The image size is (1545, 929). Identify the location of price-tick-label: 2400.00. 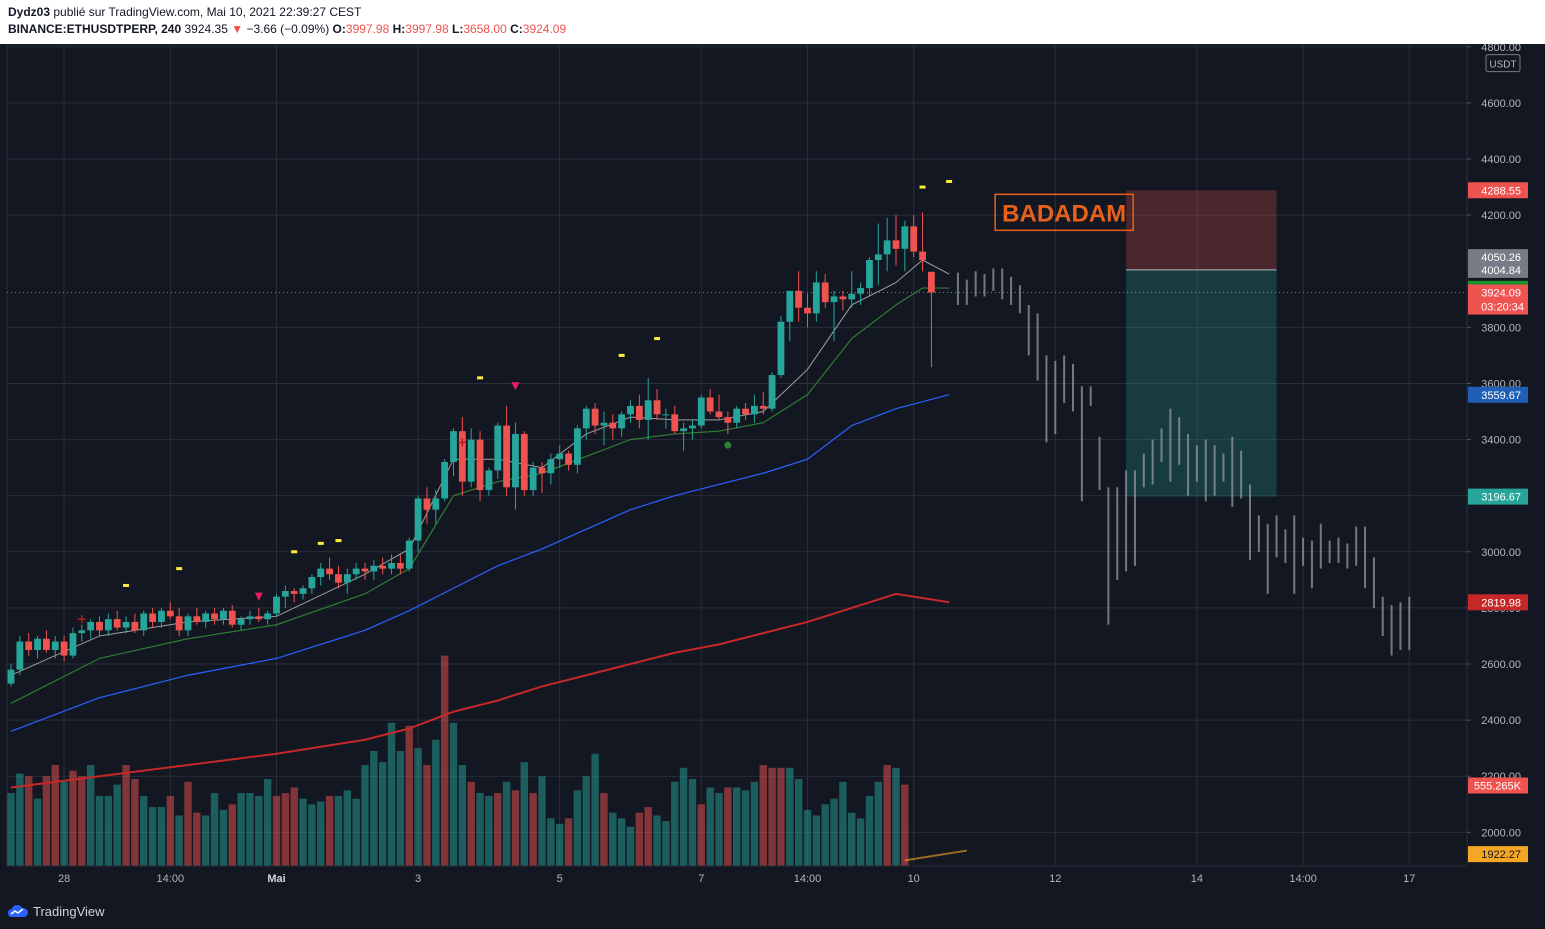
(1501, 721).